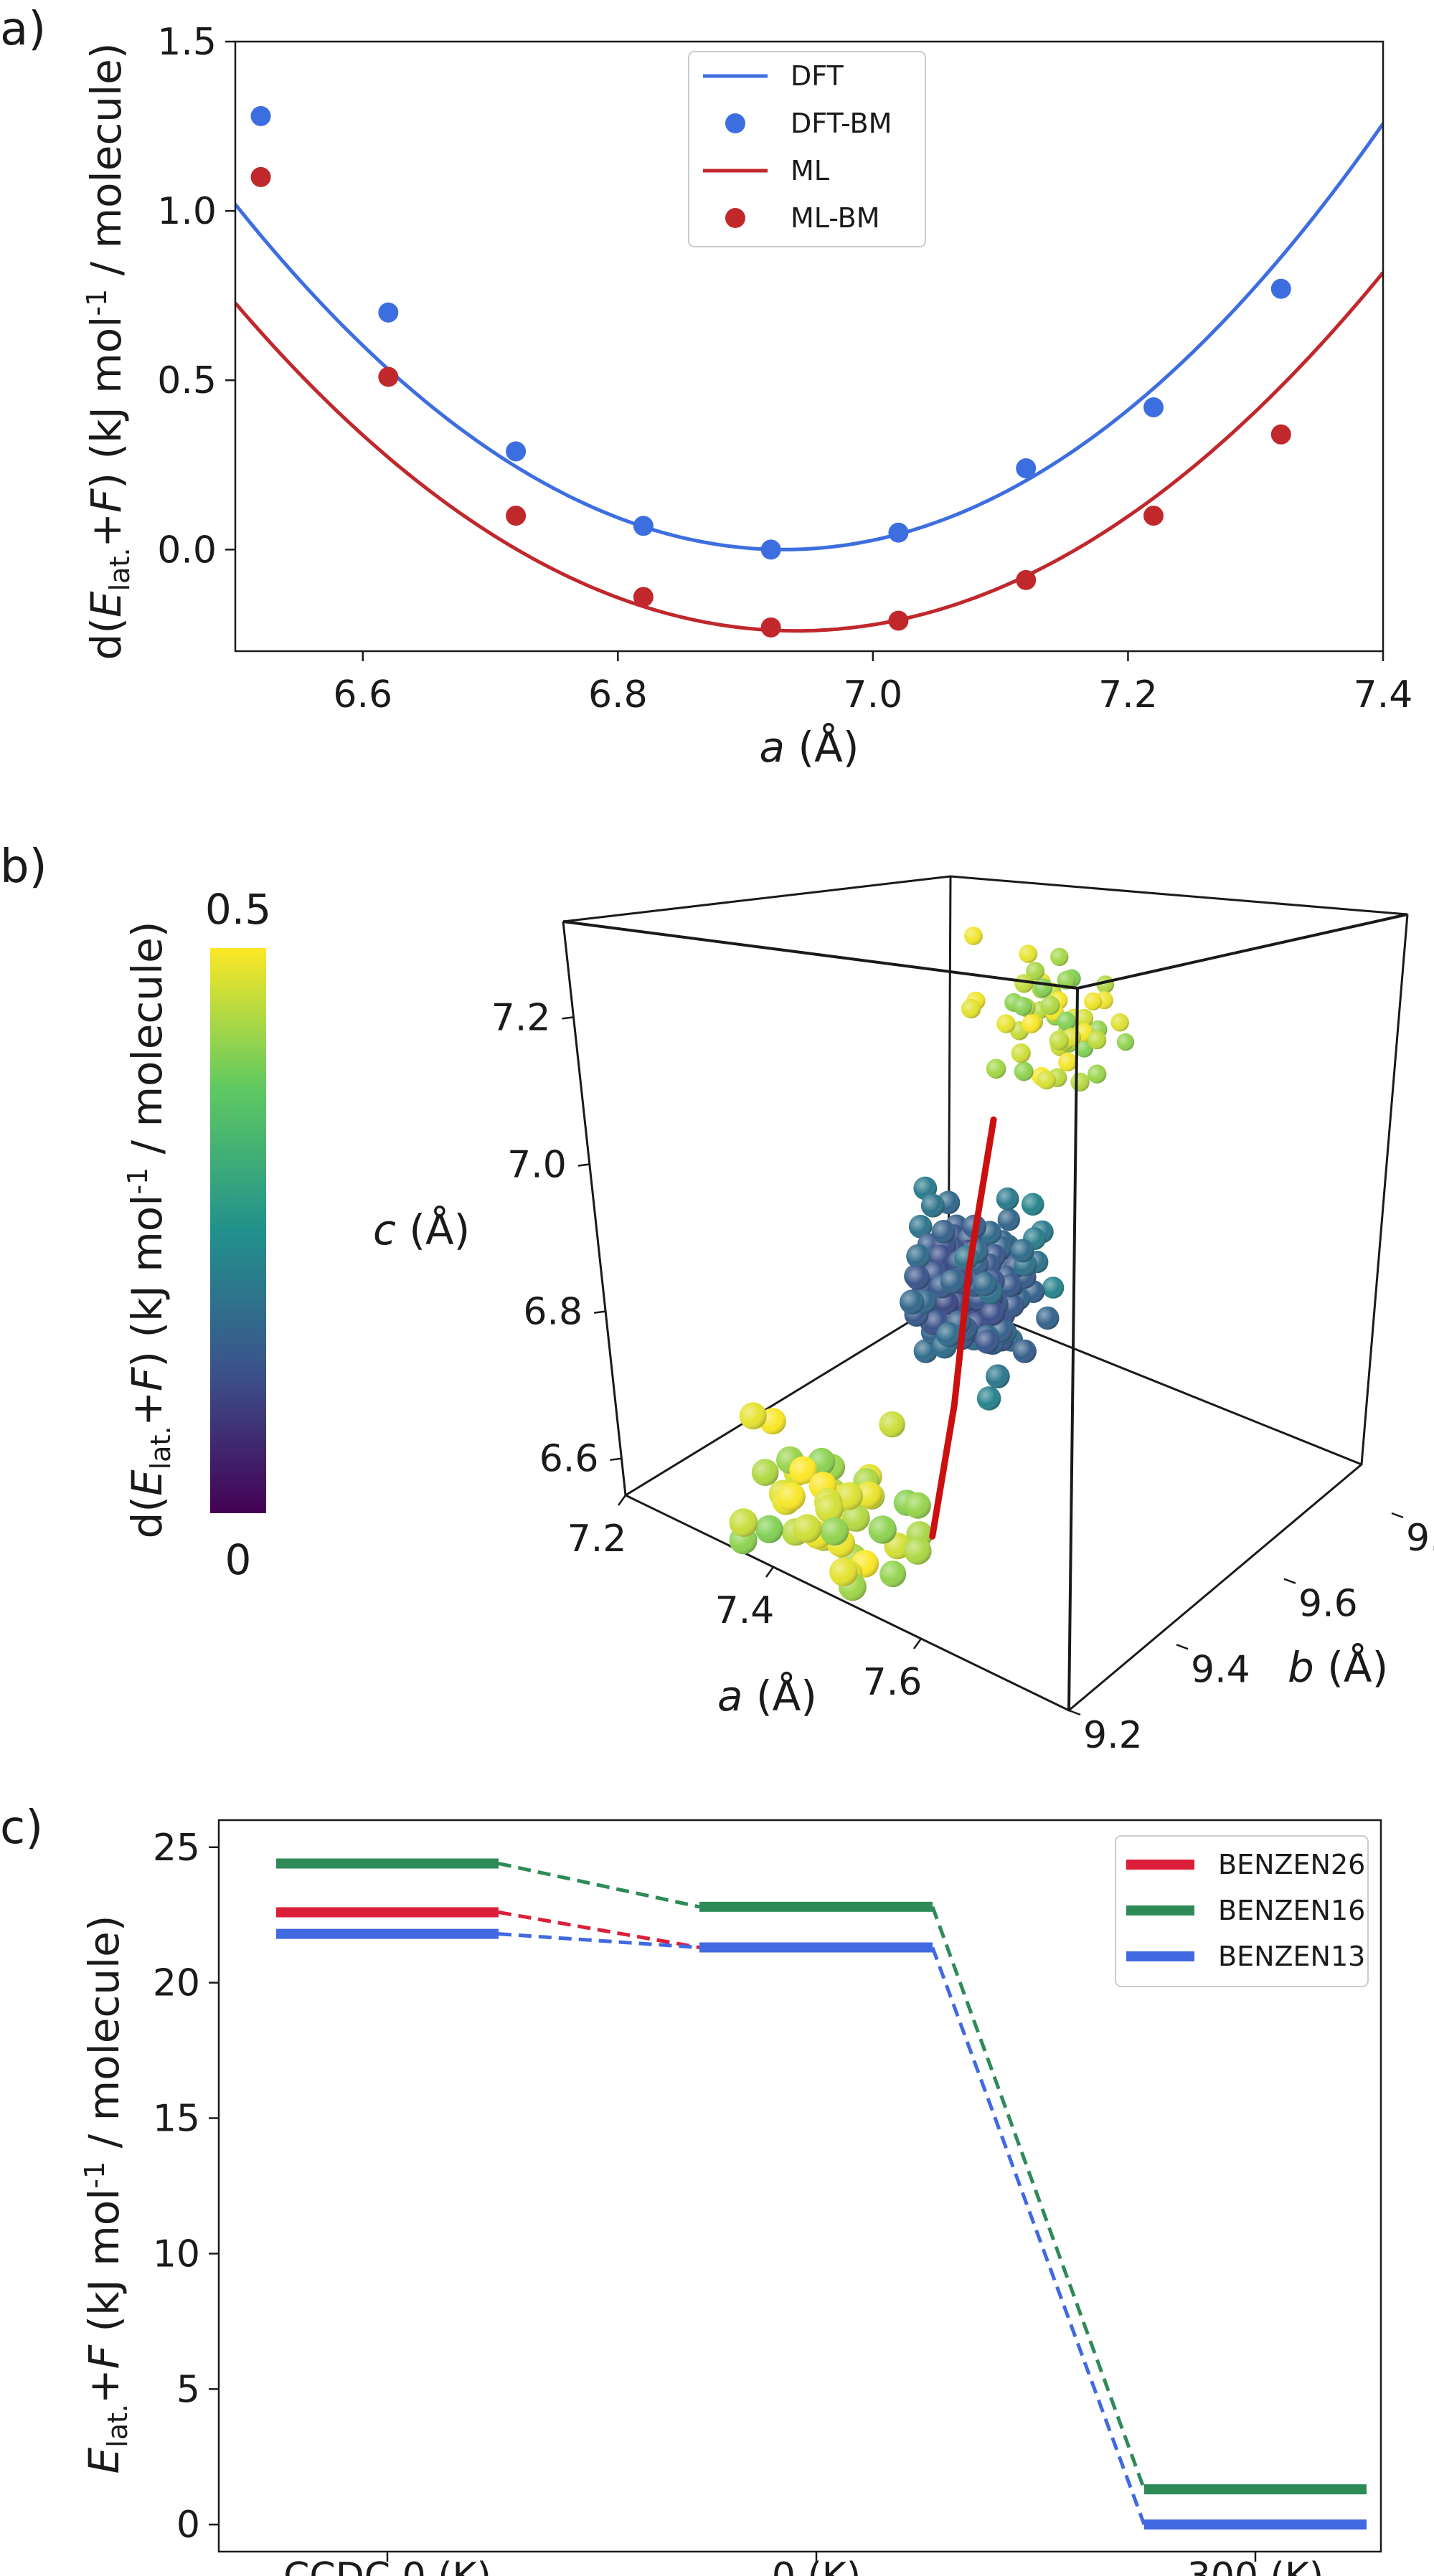 This screenshot has width=1434, height=2576. I want to click on panel-c-label: c), so click(21, 1828).